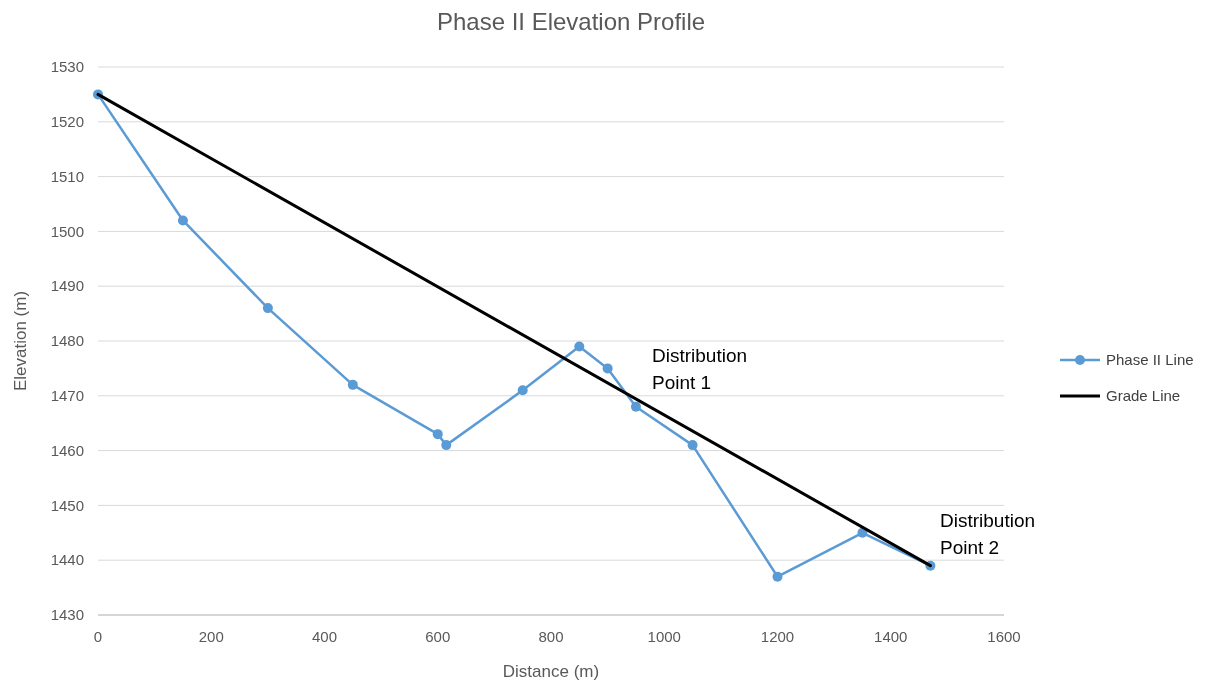 The image size is (1223, 689). I want to click on x-tick-label: 1200, so click(777, 636).